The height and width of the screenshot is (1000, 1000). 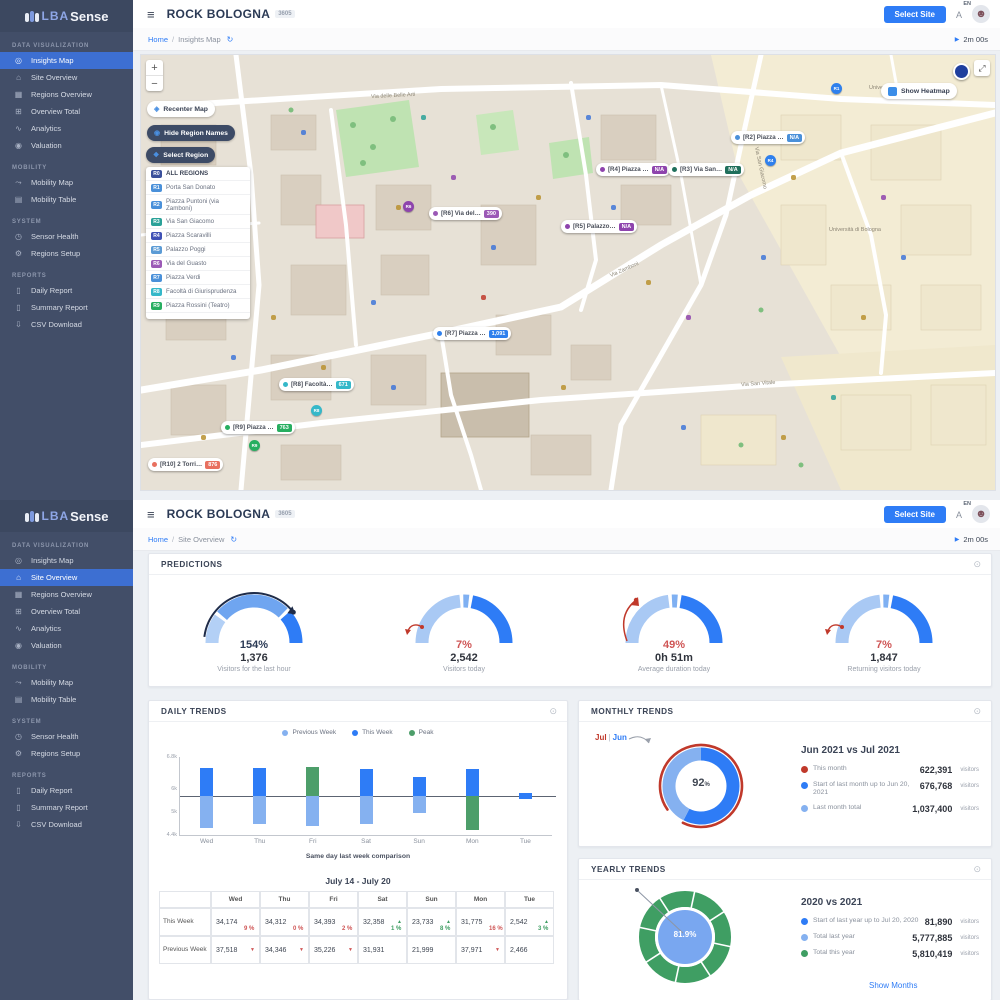 I want to click on map-marker-r4: [R4] Piazza … N/A, so click(x=633, y=169).